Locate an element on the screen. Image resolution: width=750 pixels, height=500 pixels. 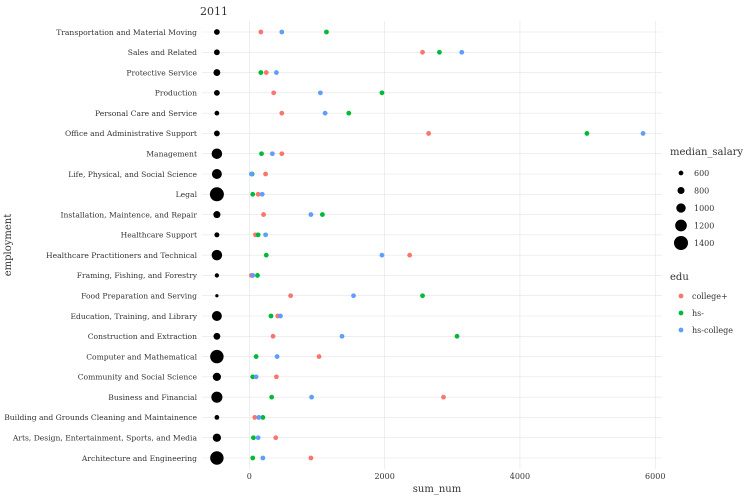
y-tick-label-10: Healthcare Support is located at coordinates (159, 235).